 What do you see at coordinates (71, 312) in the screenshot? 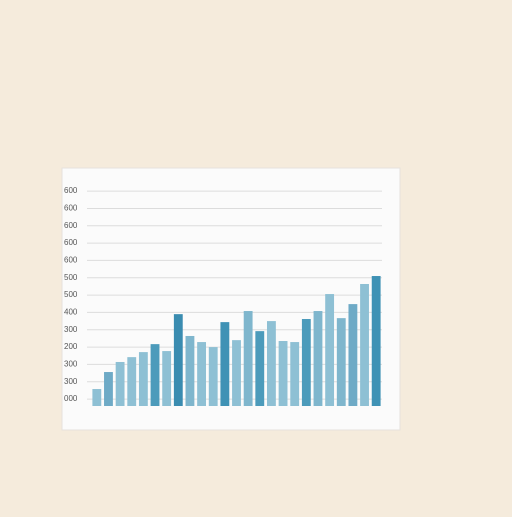
I see `y-tick-label: 400` at bounding box center [71, 312].